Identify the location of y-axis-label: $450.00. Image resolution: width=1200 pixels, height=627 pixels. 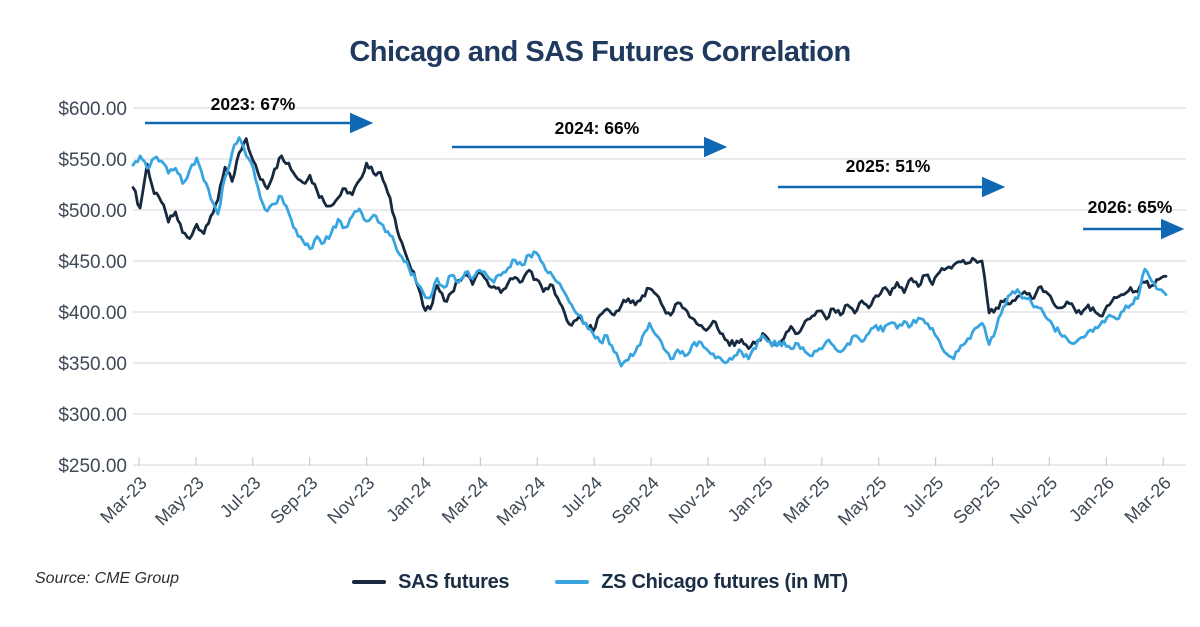
(92, 262).